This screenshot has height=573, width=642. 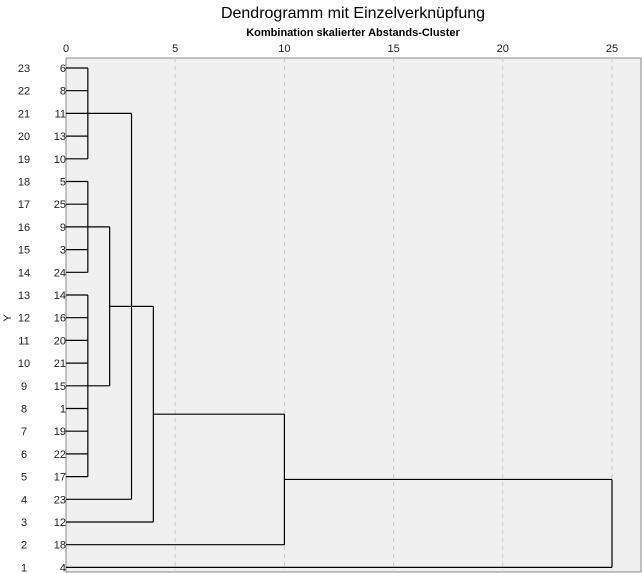 What do you see at coordinates (24, 92) in the screenshot?
I see `row-number: 22` at bounding box center [24, 92].